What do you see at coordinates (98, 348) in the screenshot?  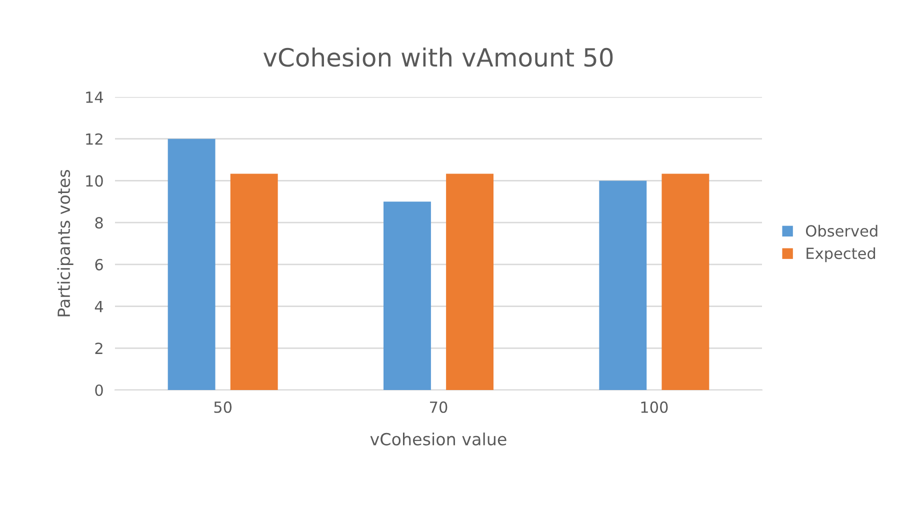 I see `y-tick-label: 2` at bounding box center [98, 348].